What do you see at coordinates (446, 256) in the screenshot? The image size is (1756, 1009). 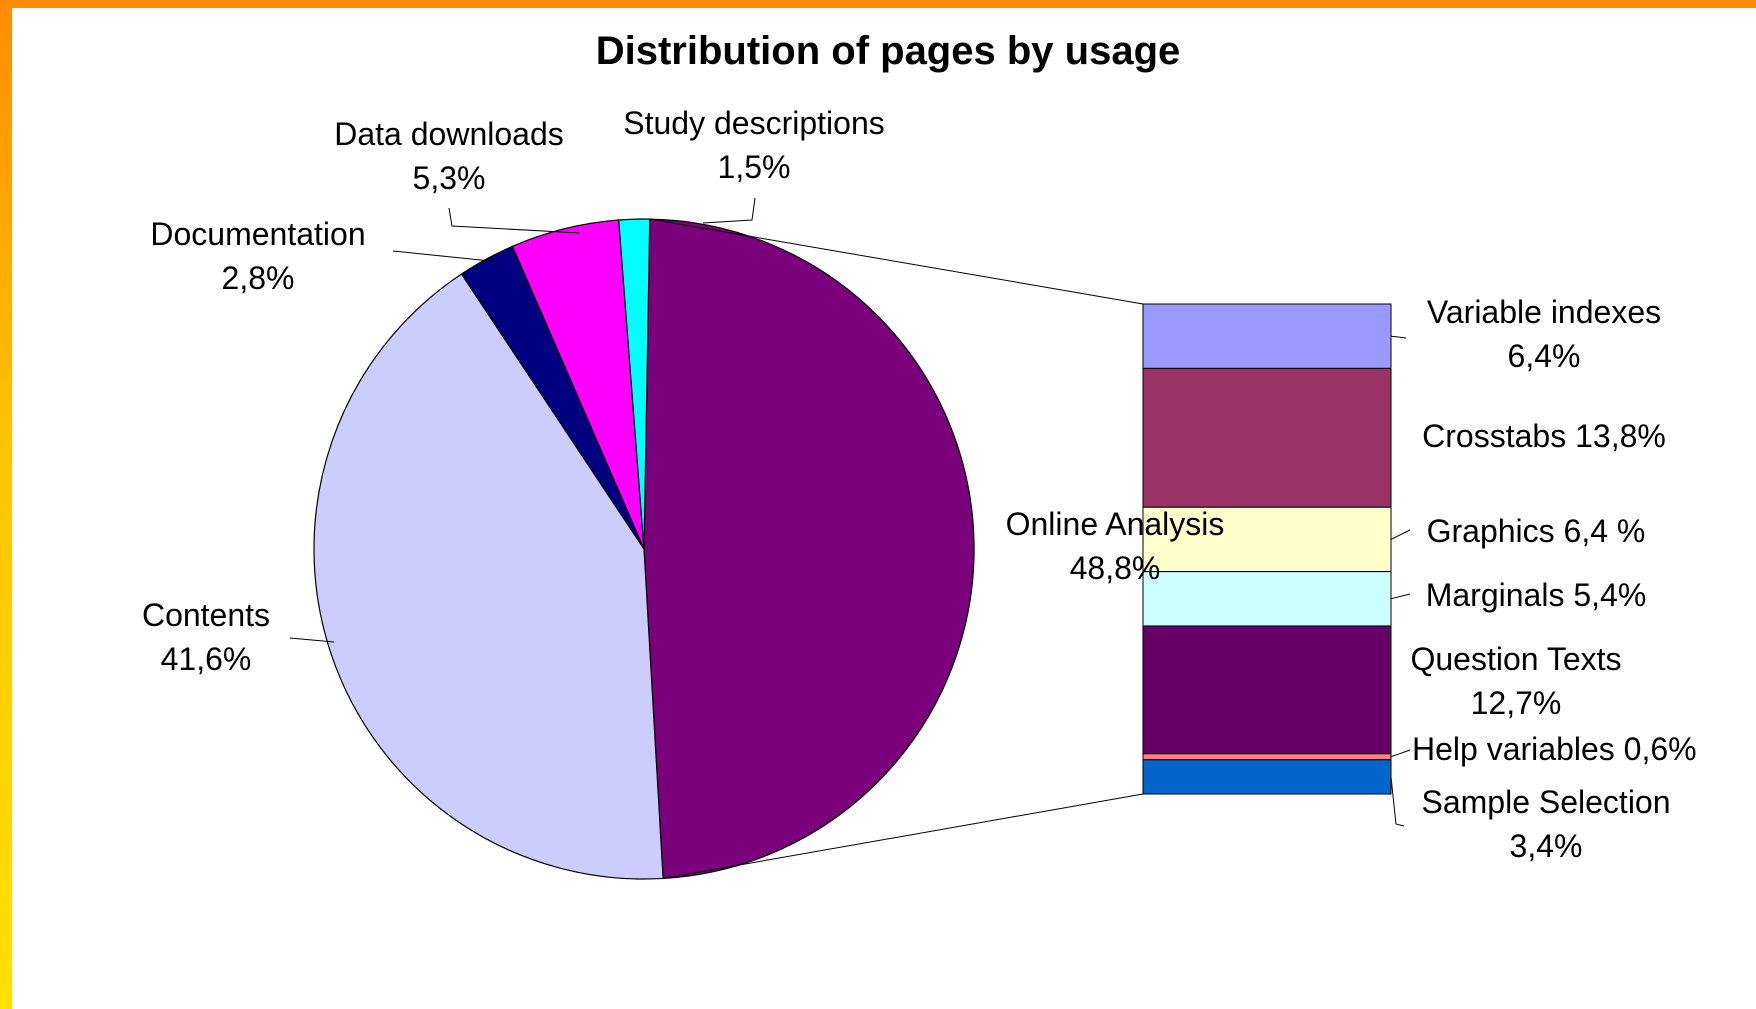 I see `leader-documentation` at bounding box center [446, 256].